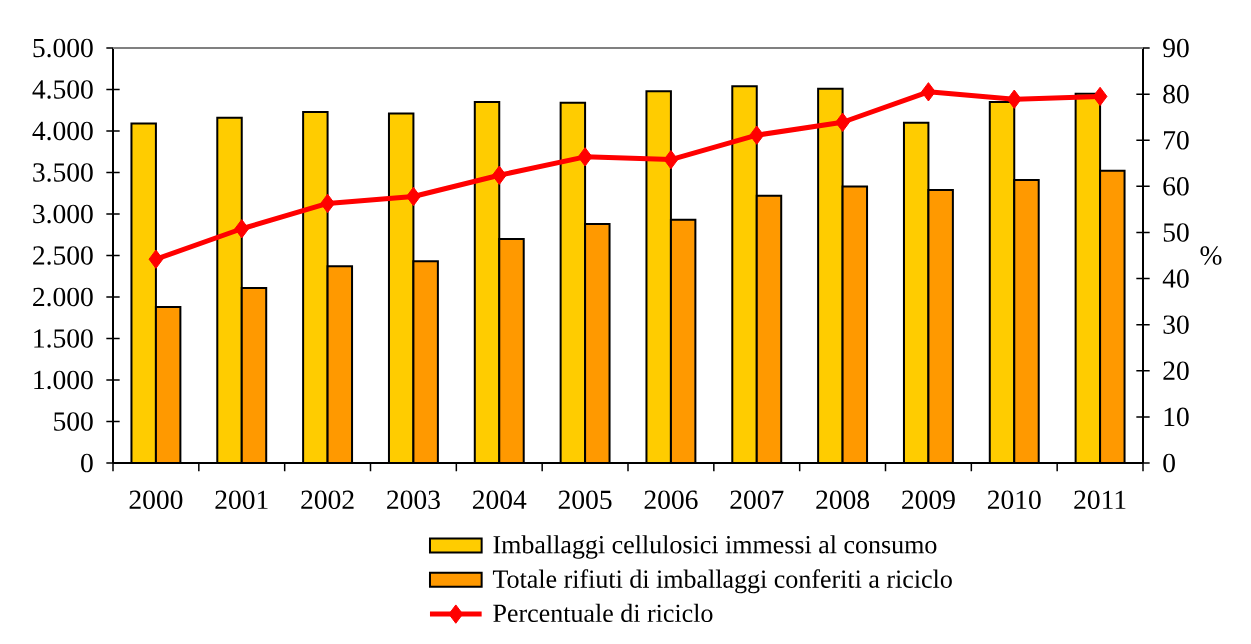  What do you see at coordinates (1175, 278) in the screenshot?
I see `y2-tick-label: 40` at bounding box center [1175, 278].